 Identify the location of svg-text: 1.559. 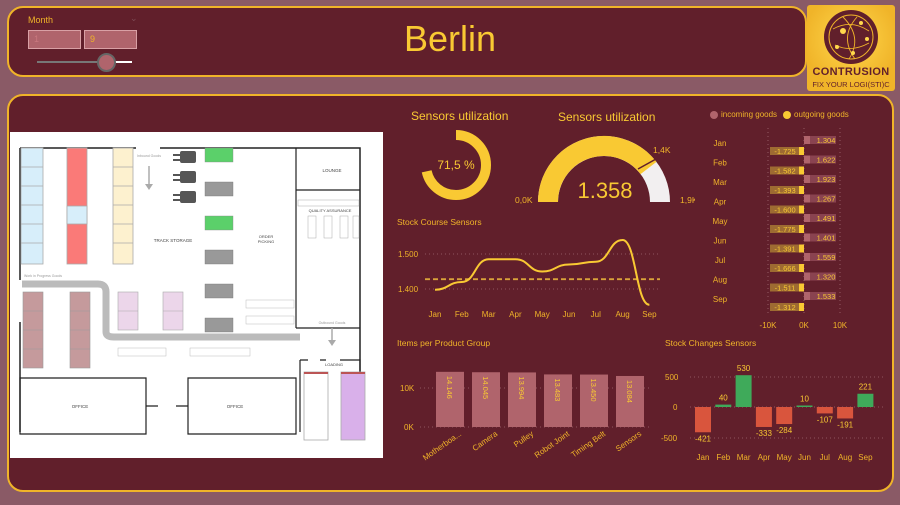
(826, 257).